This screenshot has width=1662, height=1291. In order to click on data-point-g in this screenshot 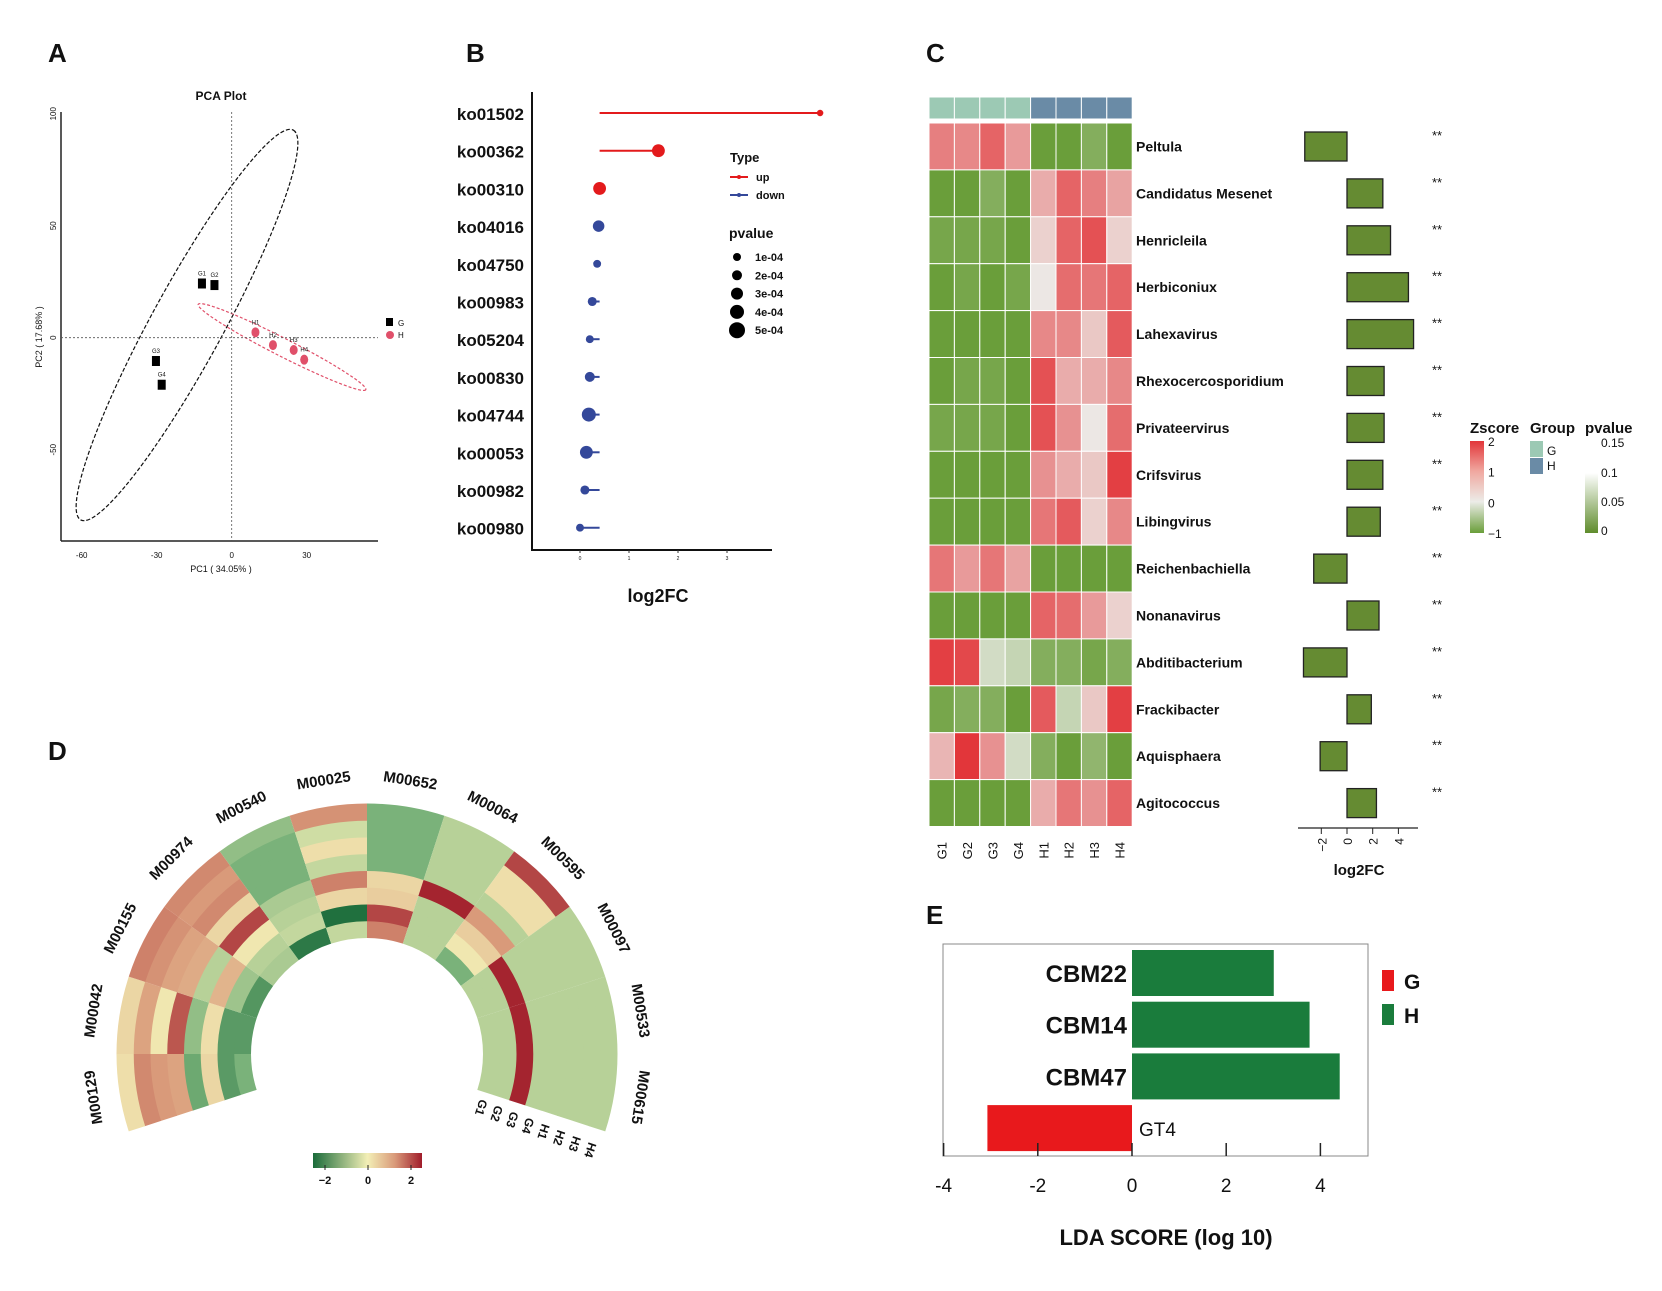, I will do `click(155, 360)`.